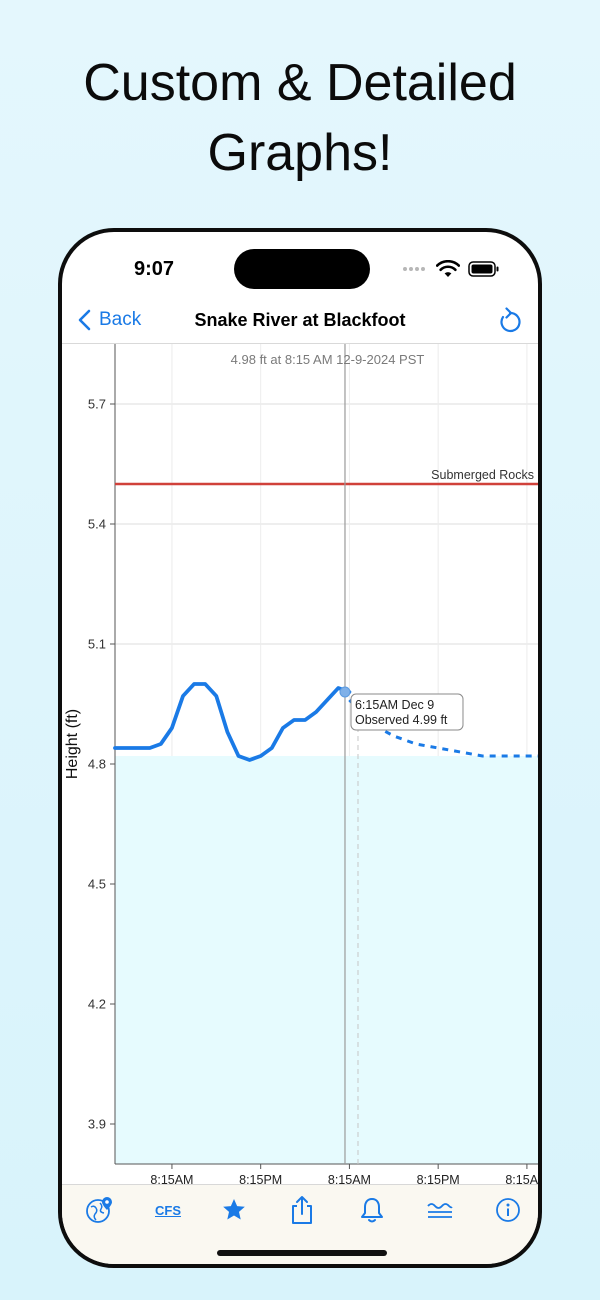 The width and height of the screenshot is (600, 1300). I want to click on cursor-tooltip: 6:15AM Dec 9 Observed 4.99 ft, so click(407, 712).